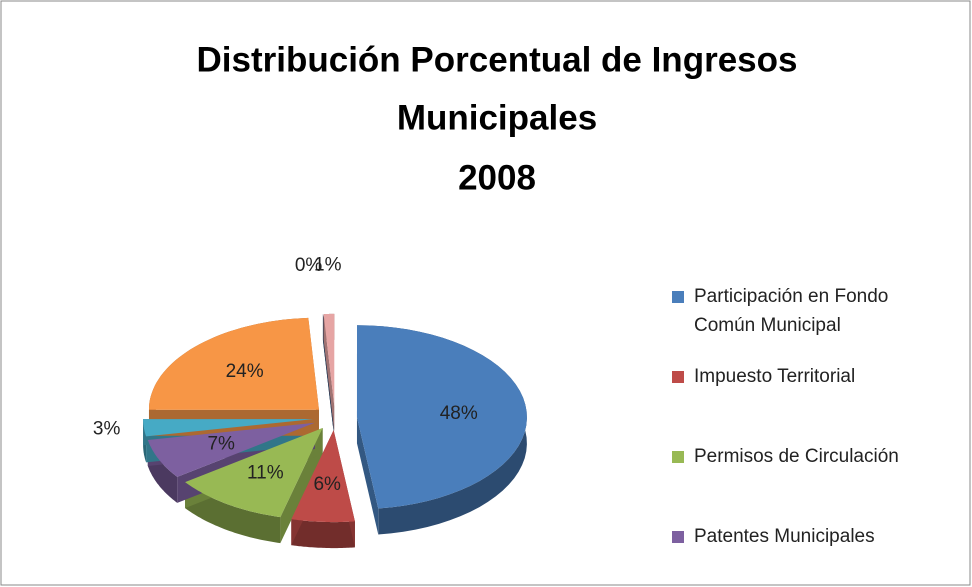 Image resolution: width=972 pixels, height=587 pixels. I want to click on value-label: 3%, so click(107, 429).